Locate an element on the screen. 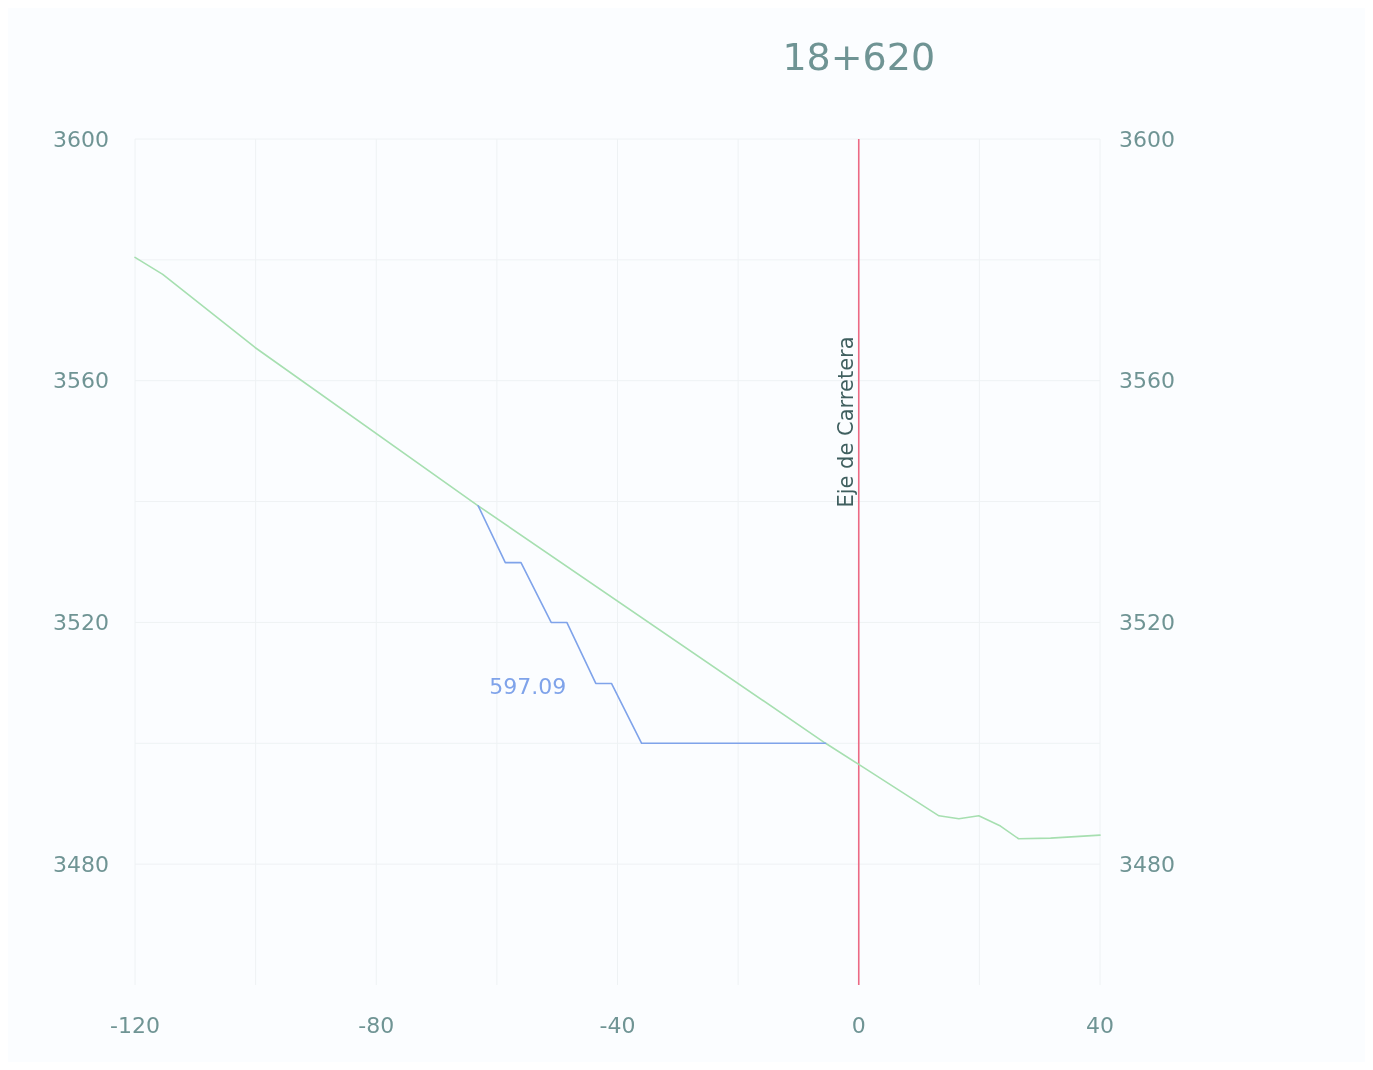 The image size is (1373, 1070). x-tick-label: -120 is located at coordinates (135, 1025).